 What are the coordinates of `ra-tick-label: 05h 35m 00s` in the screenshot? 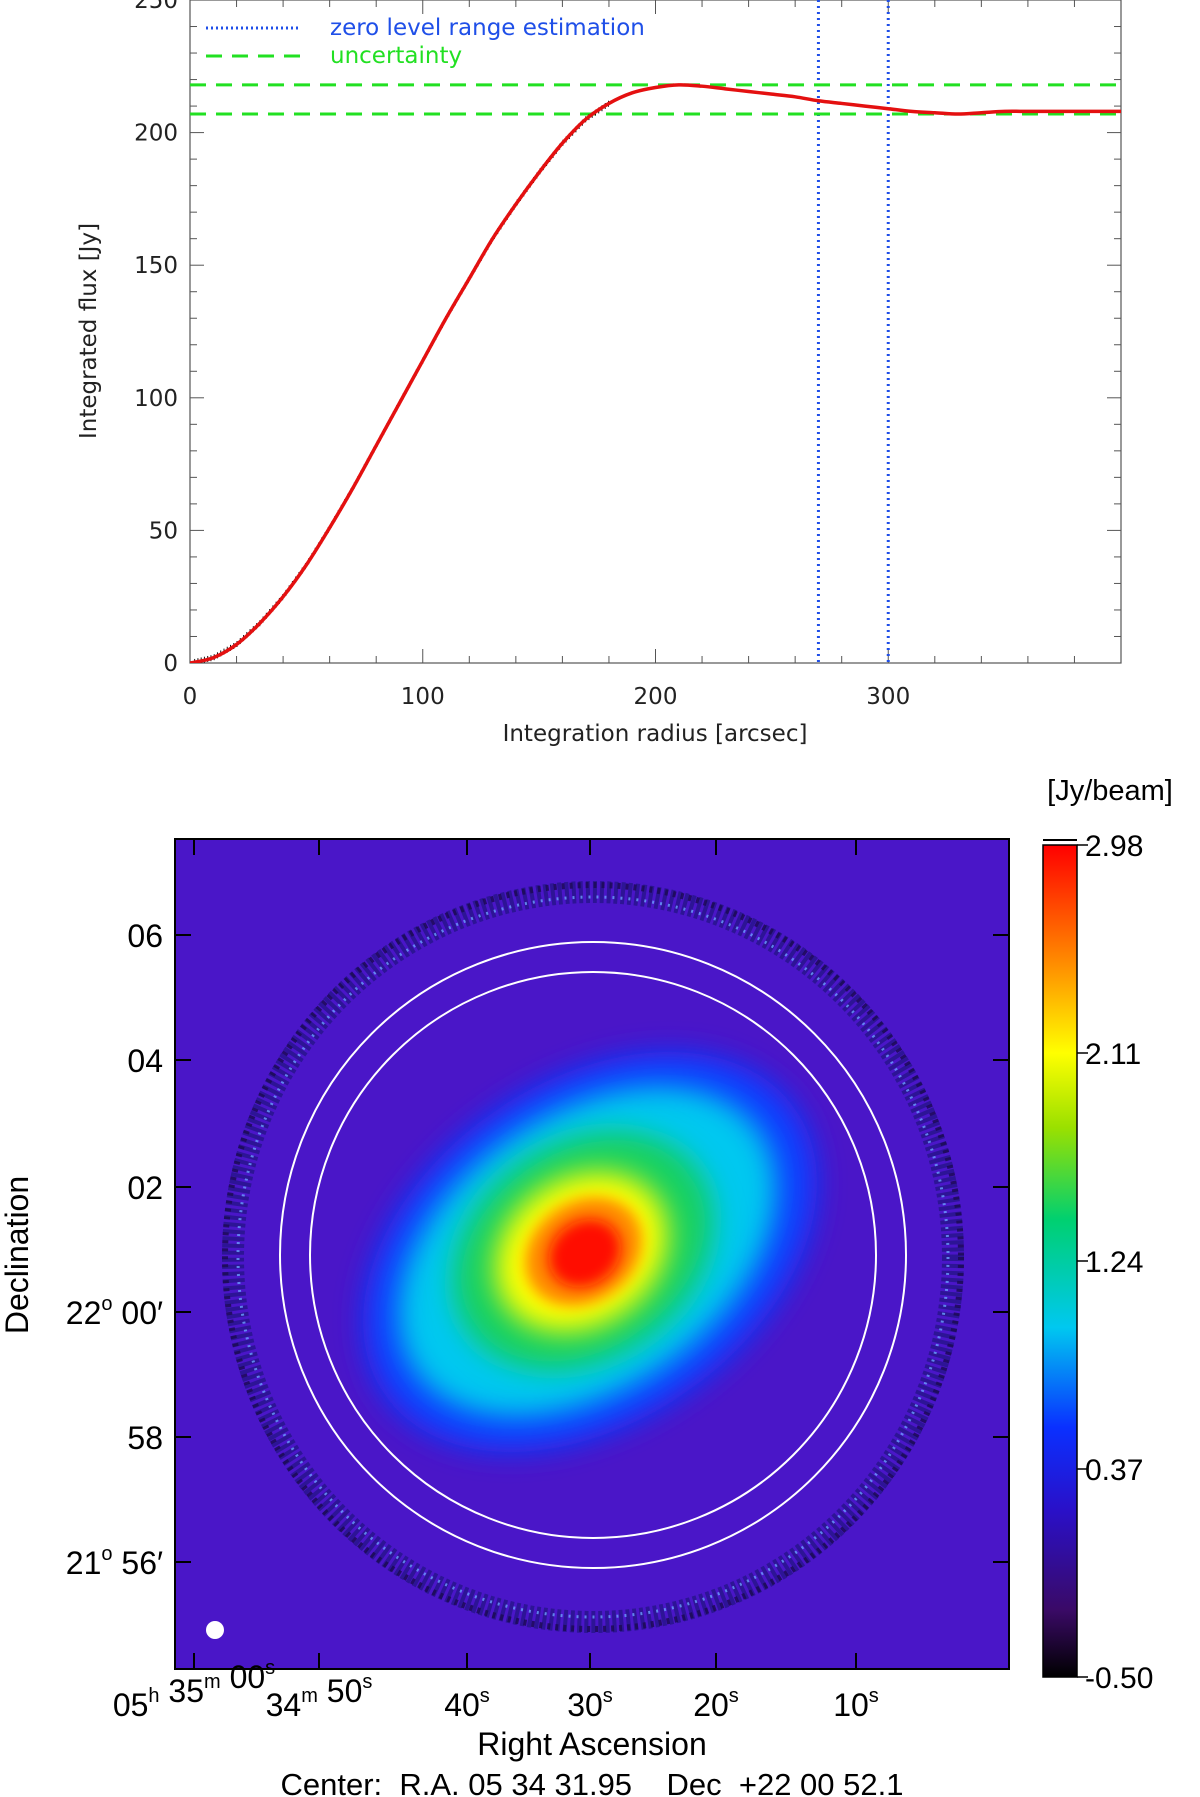 It's located at (194, 1690).